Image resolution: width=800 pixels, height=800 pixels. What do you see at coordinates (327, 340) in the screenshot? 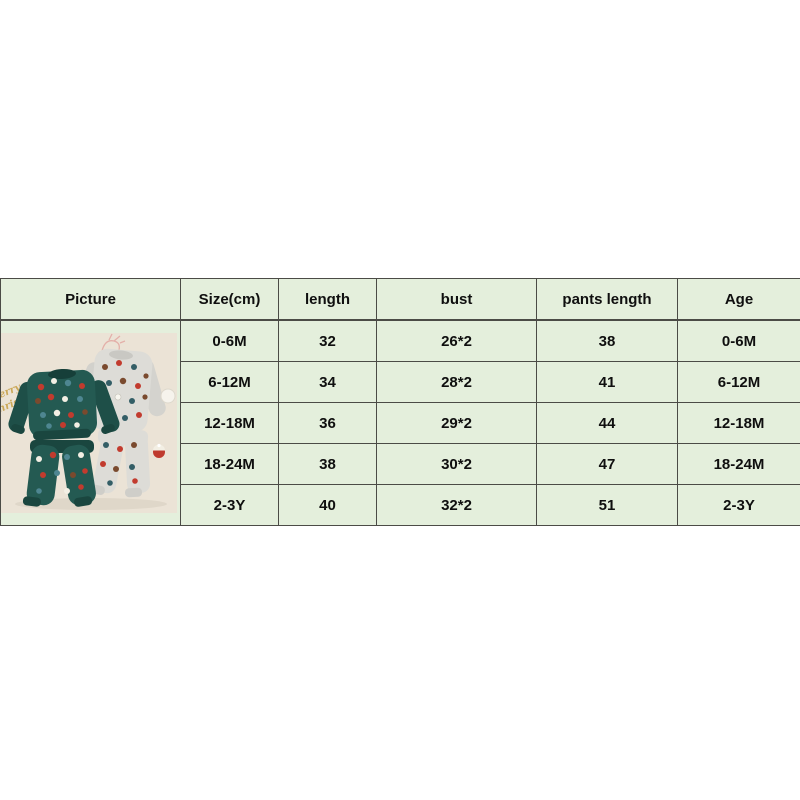
I see `cell-length: 32` at bounding box center [327, 340].